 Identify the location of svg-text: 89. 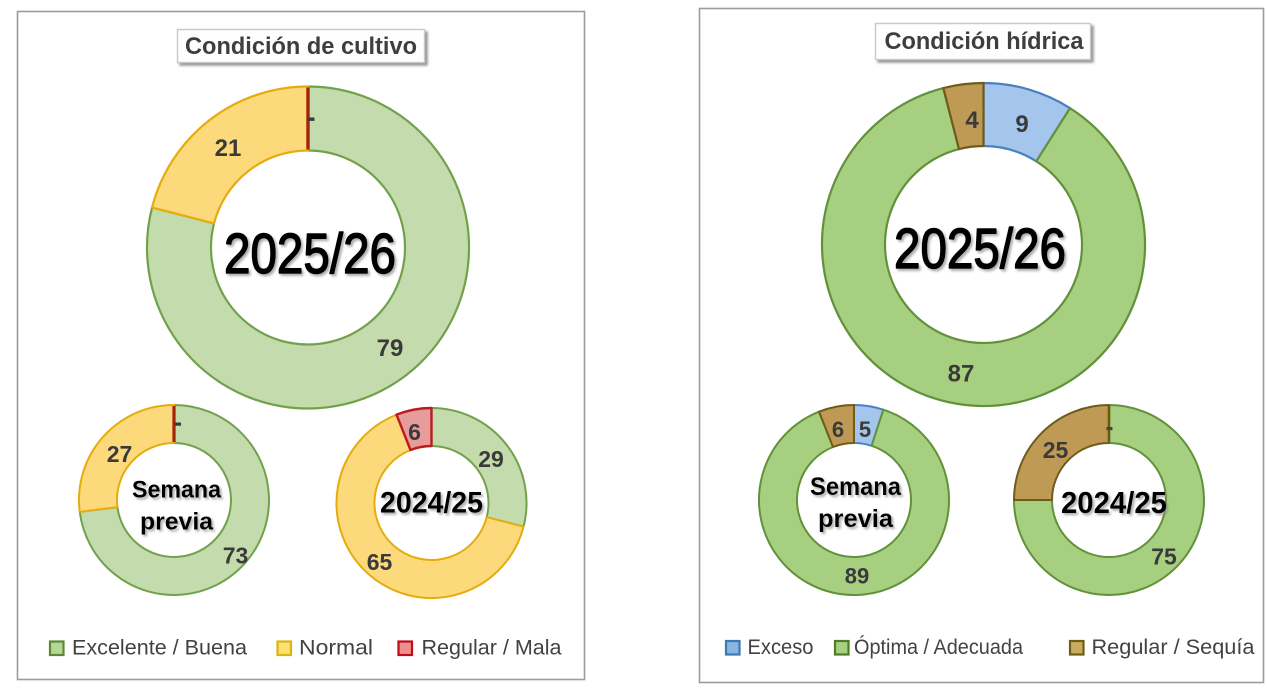
(857, 576).